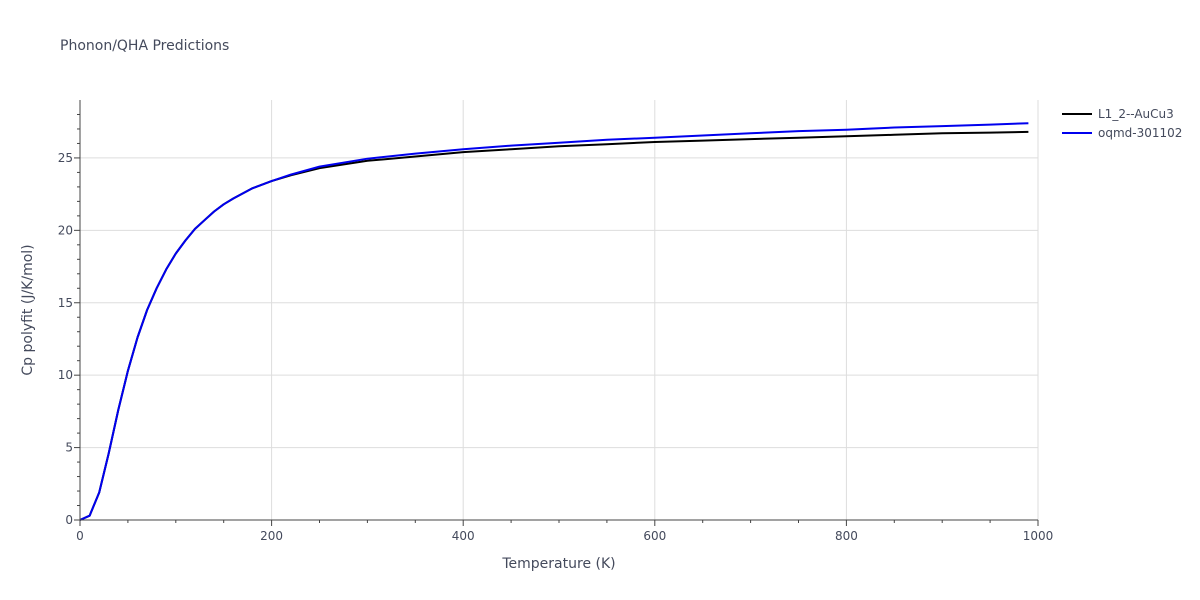  What do you see at coordinates (65, 303) in the screenshot?
I see `y-tick-label: 15` at bounding box center [65, 303].